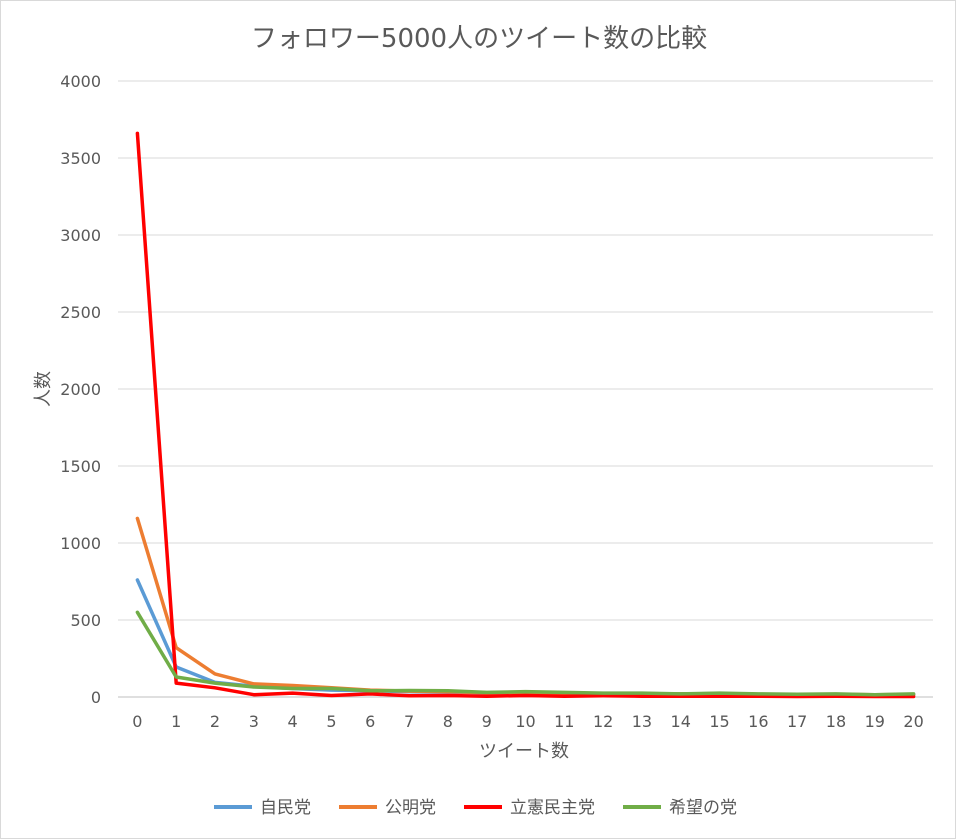 Image resolution: width=956 pixels, height=840 pixels. I want to click on x-tick-label: 11, so click(564, 721).